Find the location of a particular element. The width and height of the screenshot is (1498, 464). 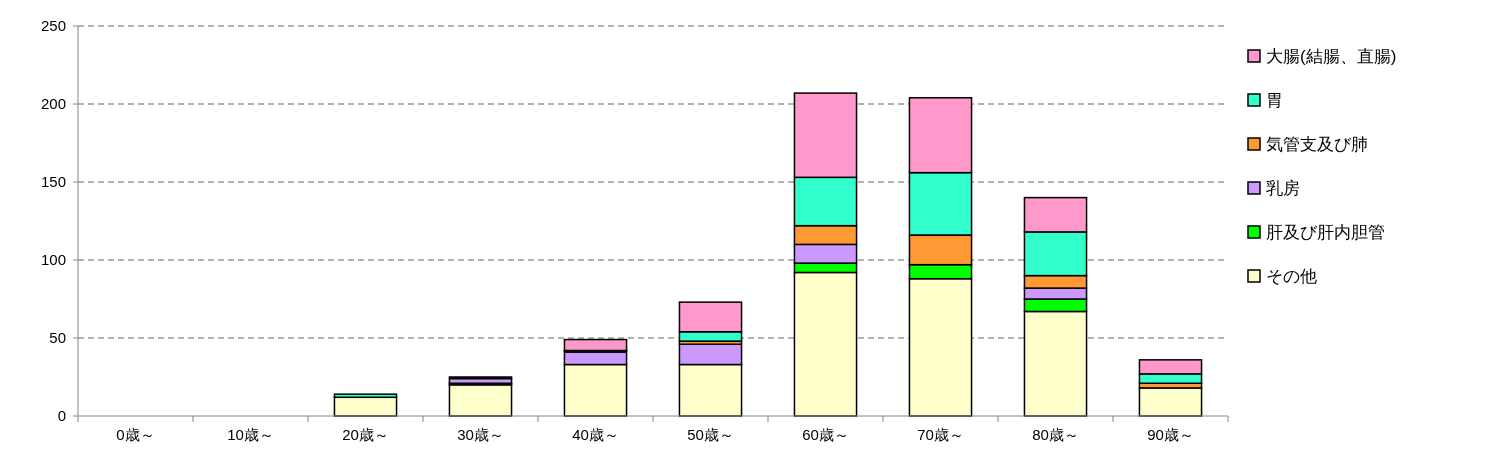

x-tick-label: 50歳～ is located at coordinates (710, 434).